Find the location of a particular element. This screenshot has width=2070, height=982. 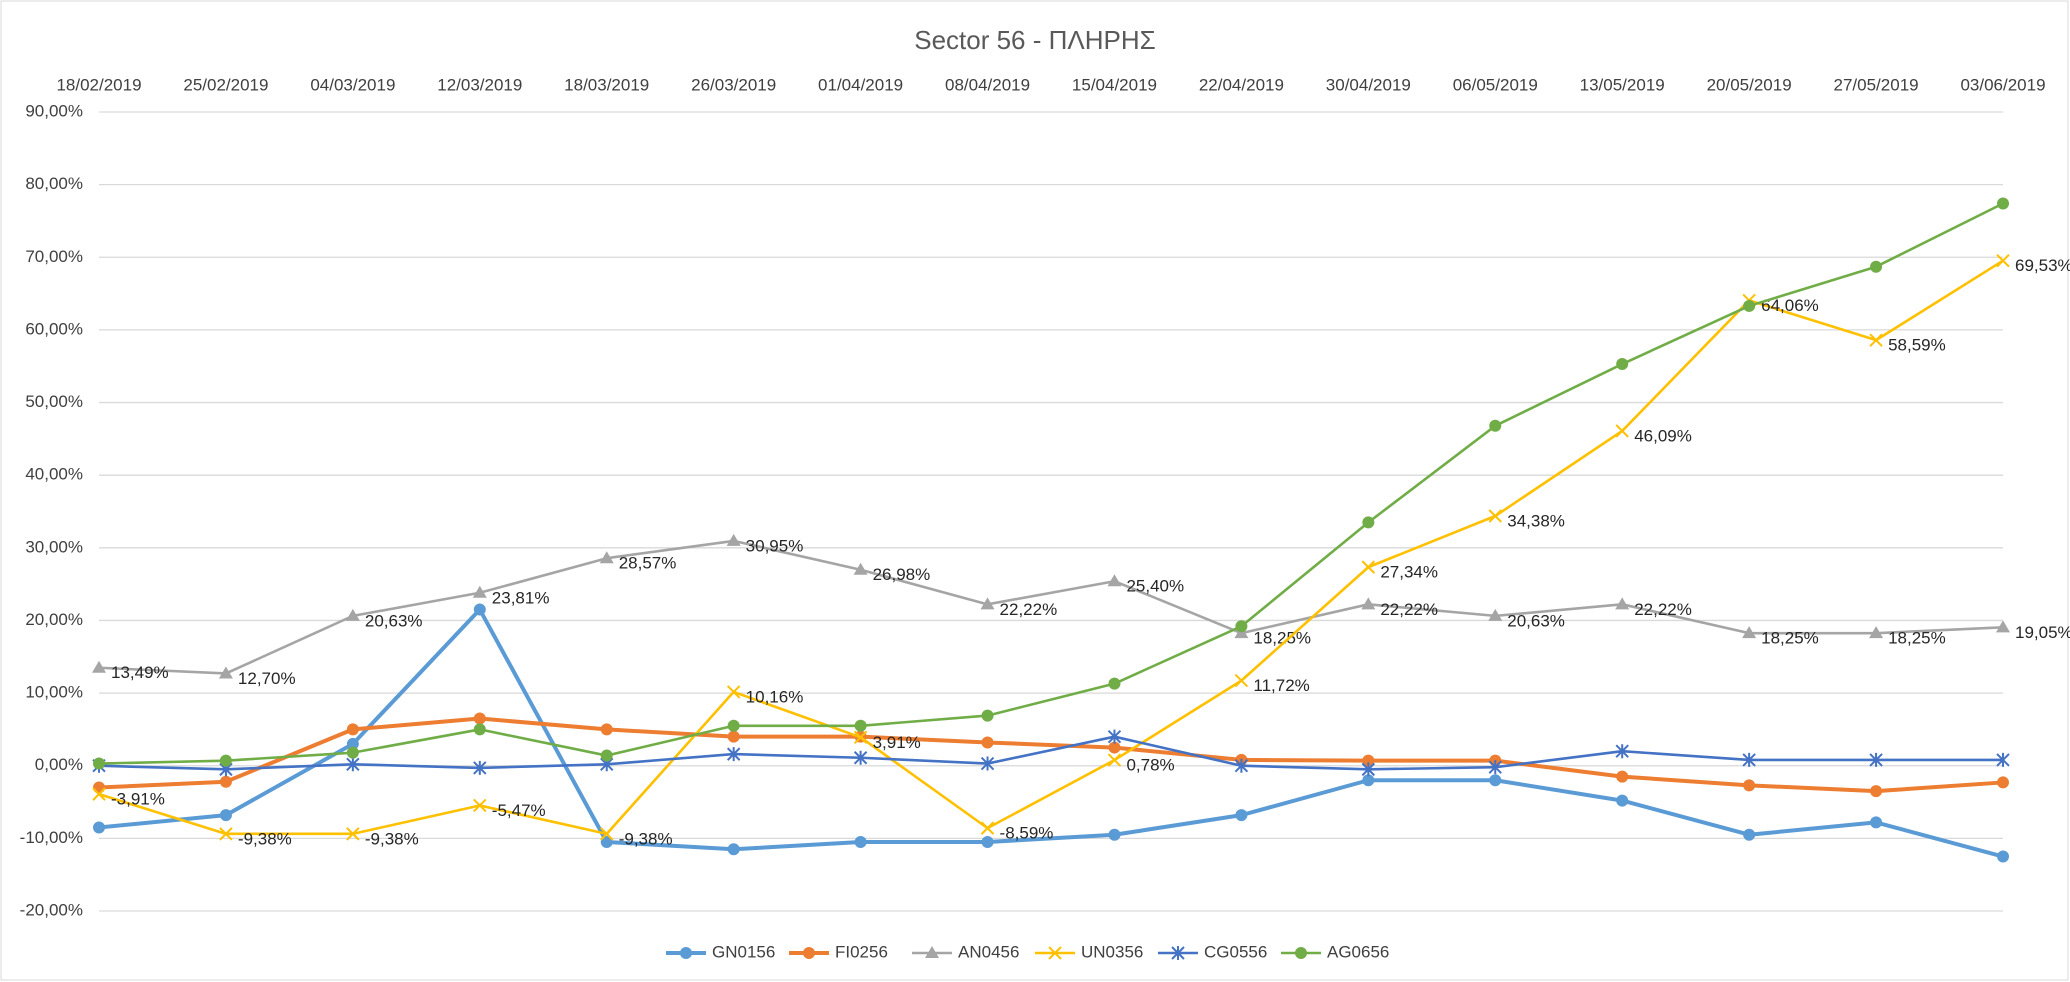

data-label: -3,91% is located at coordinates (138, 799).